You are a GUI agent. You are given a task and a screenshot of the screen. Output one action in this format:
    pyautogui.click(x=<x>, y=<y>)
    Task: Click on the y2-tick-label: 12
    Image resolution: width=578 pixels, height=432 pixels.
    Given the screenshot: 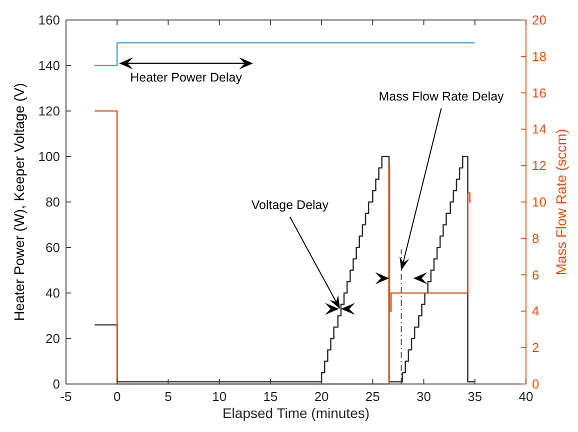 What is the action you would take?
    pyautogui.click(x=539, y=166)
    